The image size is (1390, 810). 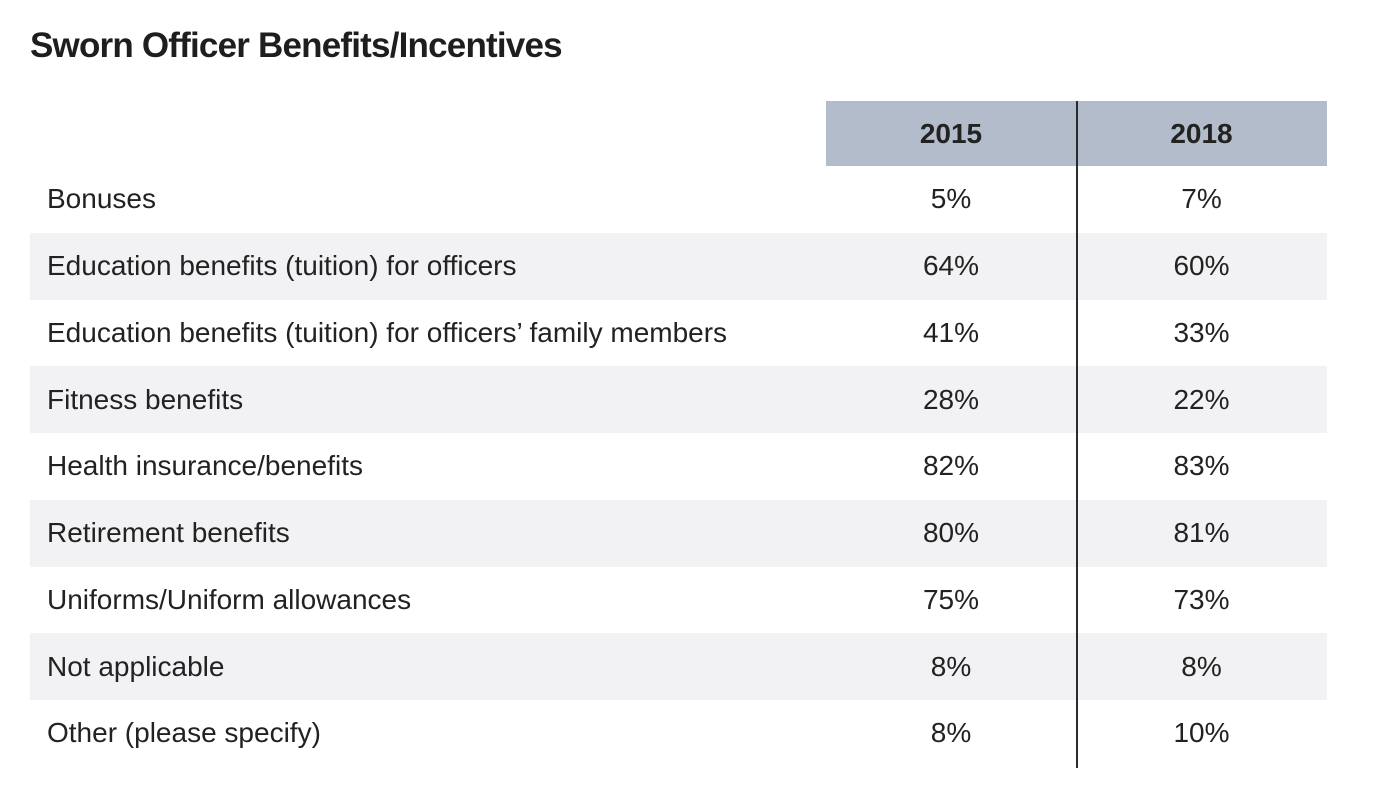 What do you see at coordinates (951, 399) in the screenshot?
I see `cell-2015: 28%` at bounding box center [951, 399].